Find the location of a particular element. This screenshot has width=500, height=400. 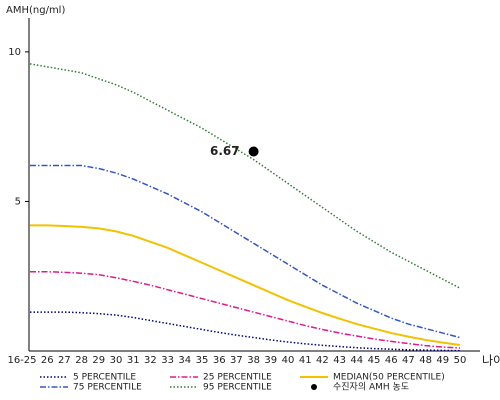

legend-label: 25 PERCENTILE is located at coordinates (237, 378).